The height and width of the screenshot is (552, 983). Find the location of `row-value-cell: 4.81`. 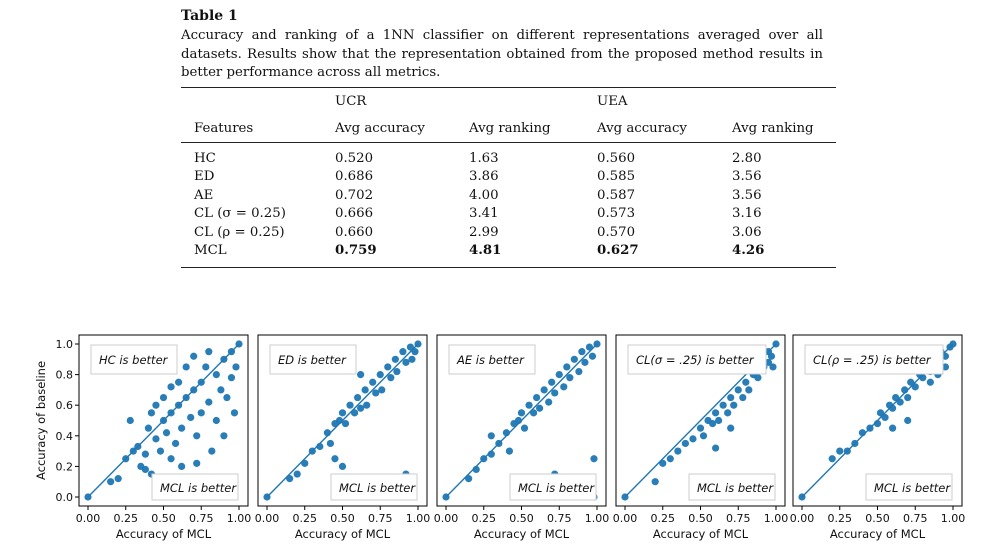

row-value-cell: 4.81 is located at coordinates (533, 254).